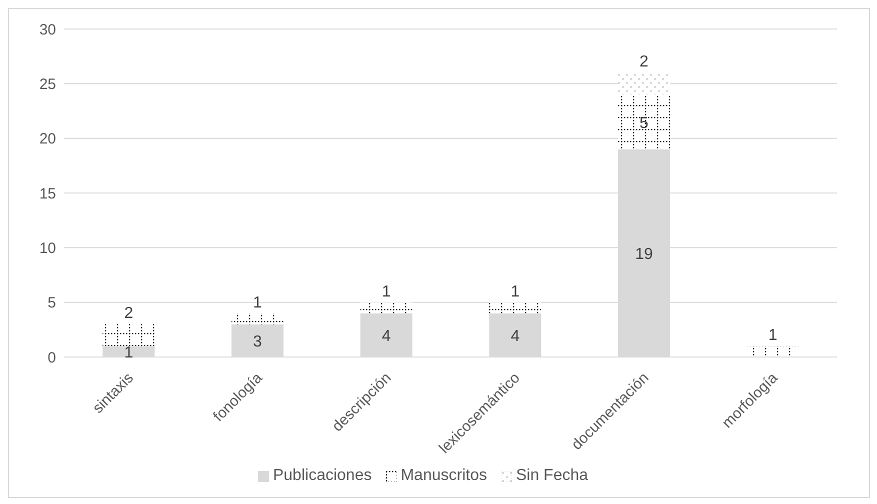  What do you see at coordinates (443, 476) in the screenshot?
I see `legend-label: Manuscritos` at bounding box center [443, 476].